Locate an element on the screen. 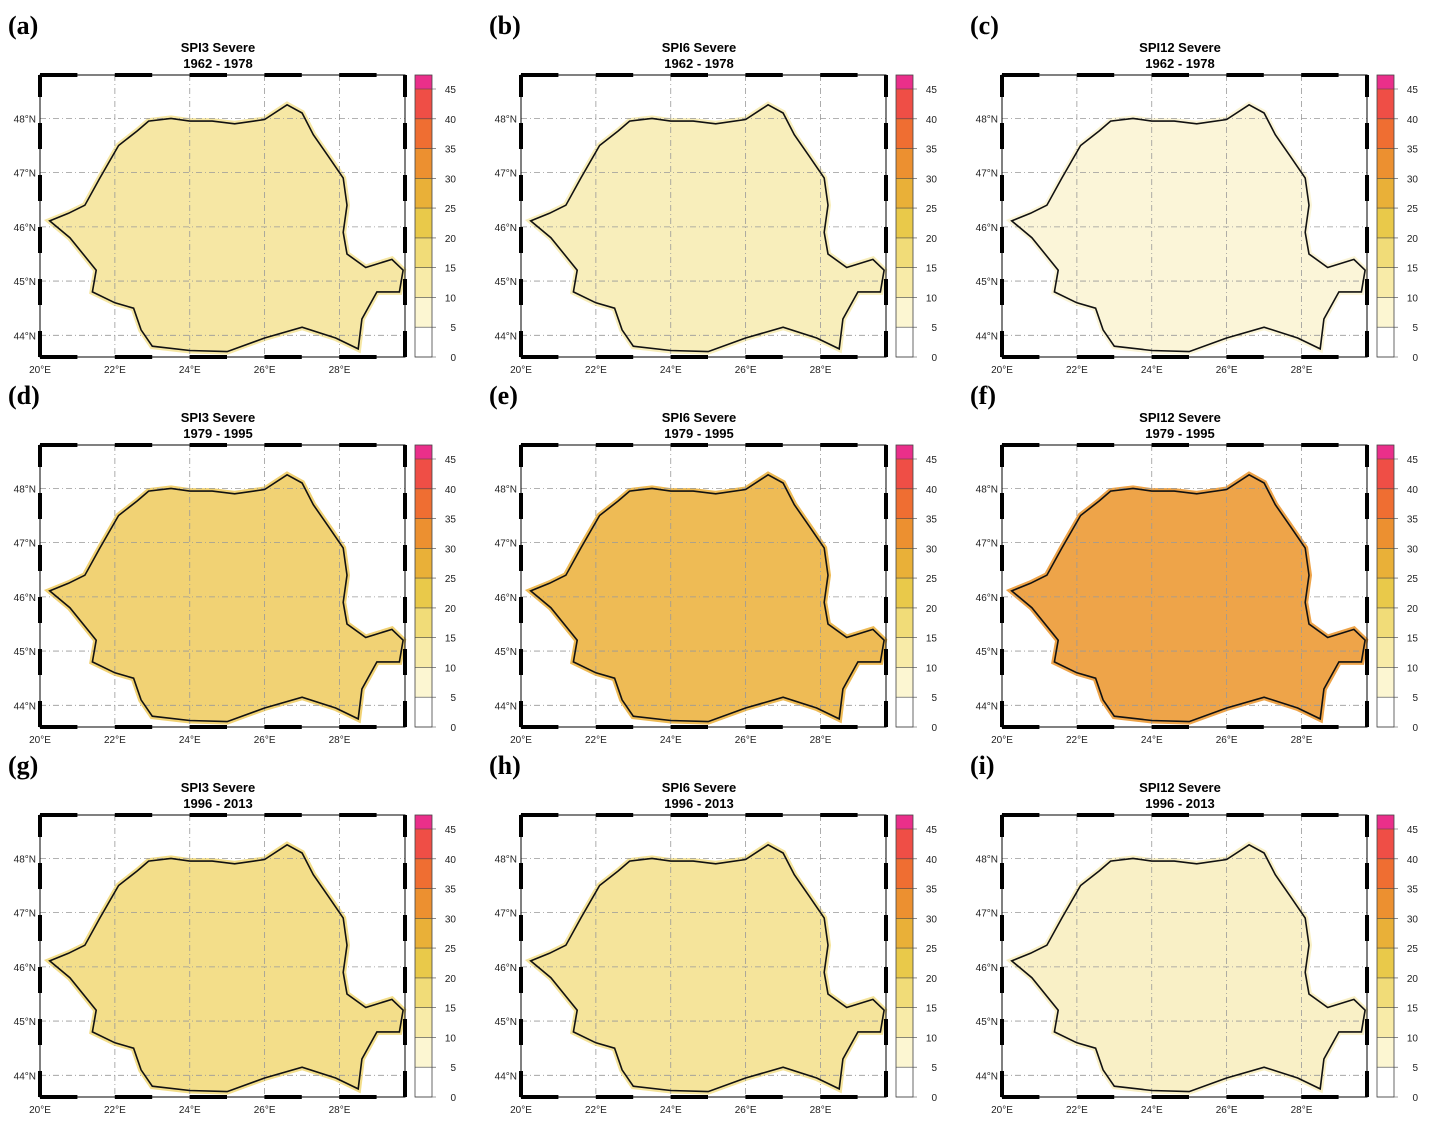 Image resolution: width=1441 pixels, height=1121 pixels. colorbar-tick-label: 40 is located at coordinates (451, 860).